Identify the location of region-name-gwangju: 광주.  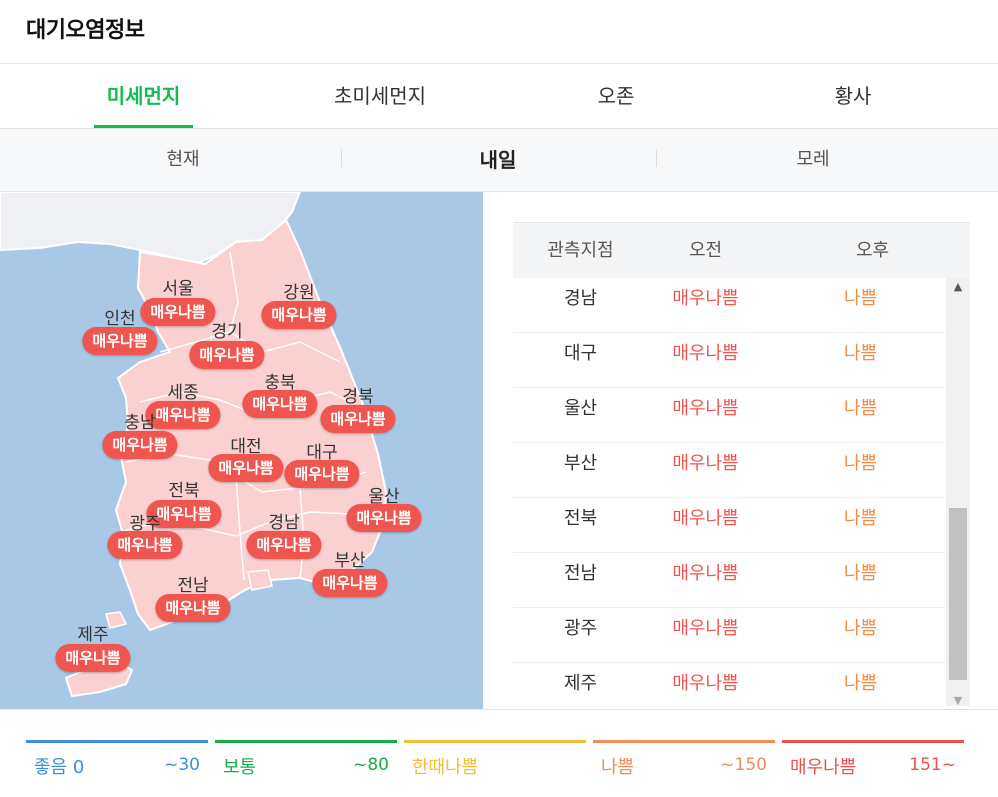
(145, 524).